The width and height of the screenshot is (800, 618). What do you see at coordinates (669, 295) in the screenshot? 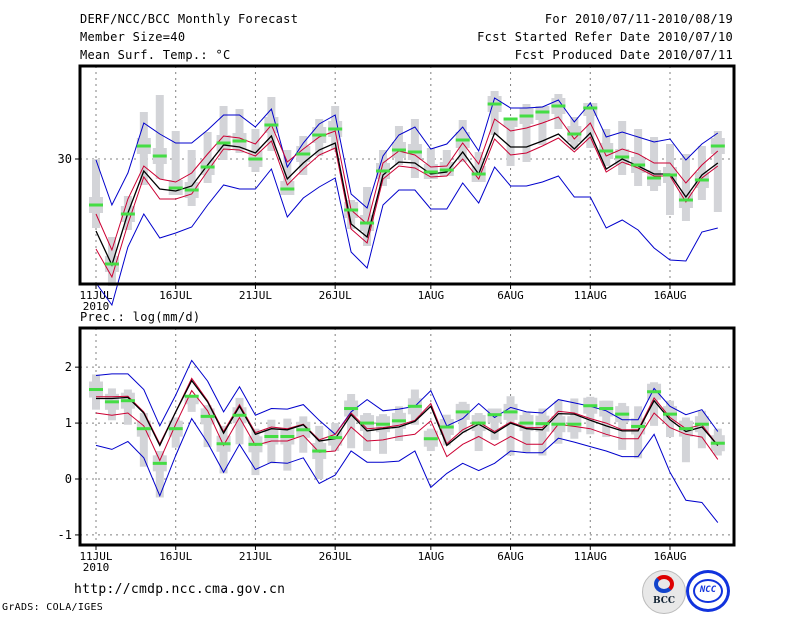
I see `temp-x-tick-label: 16AUG` at bounding box center [669, 295].